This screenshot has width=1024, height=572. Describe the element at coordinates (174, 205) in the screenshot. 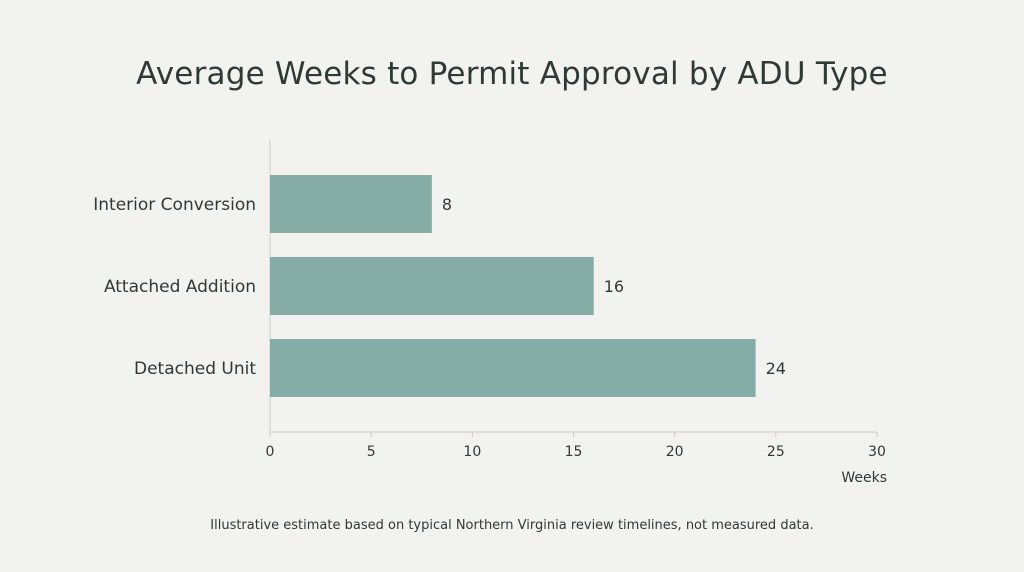

I see `category-label: Interior Conversion` at that location.